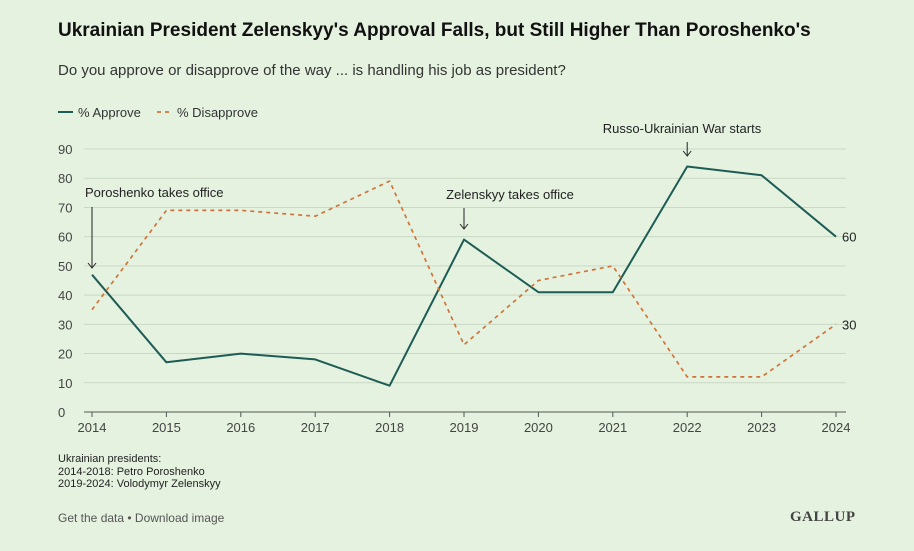 This screenshot has height=551, width=914. I want to click on annotation-war-arrowhead, so click(687, 153).